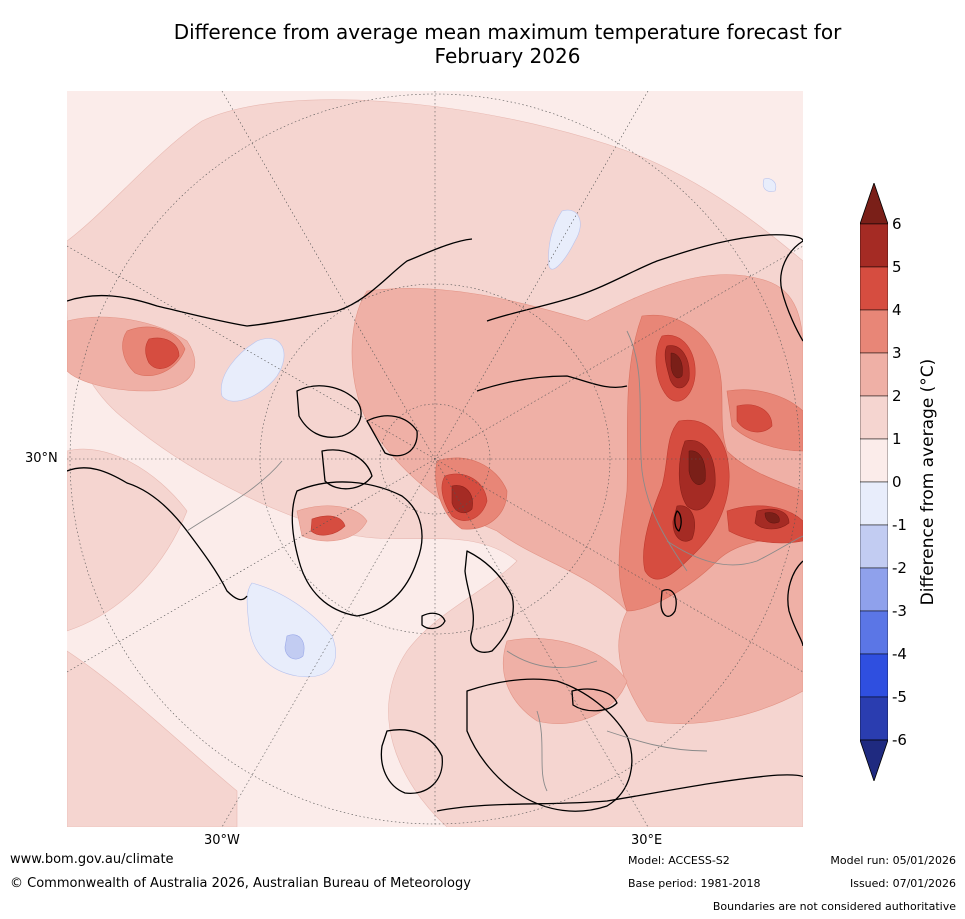 Image resolution: width=965 pixels, height=919 pixels. I want to click on colorbar-tick-label: 5, so click(897, 267).